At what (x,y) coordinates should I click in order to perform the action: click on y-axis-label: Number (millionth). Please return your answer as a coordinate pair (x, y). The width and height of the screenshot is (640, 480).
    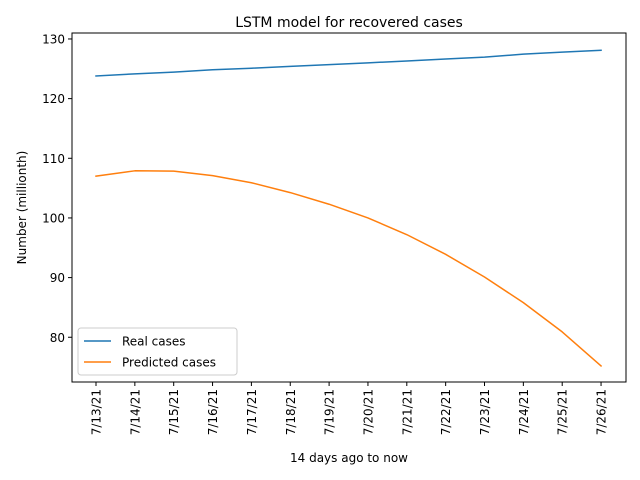
    Looking at the image, I should click on (22, 208).